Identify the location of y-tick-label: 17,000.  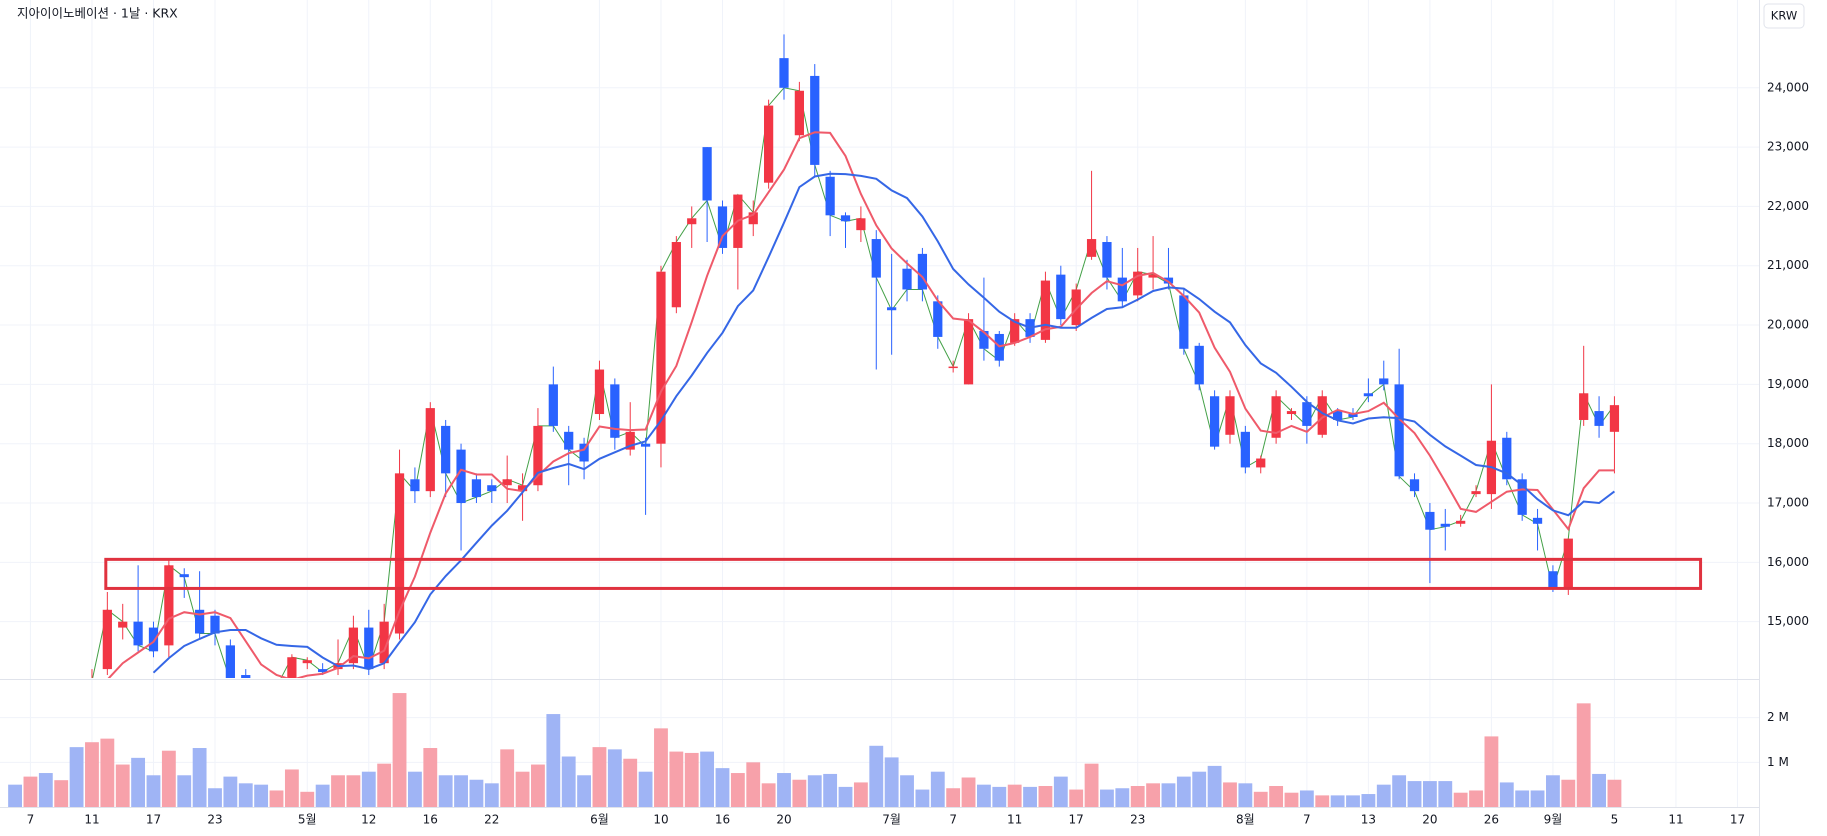
(1788, 503).